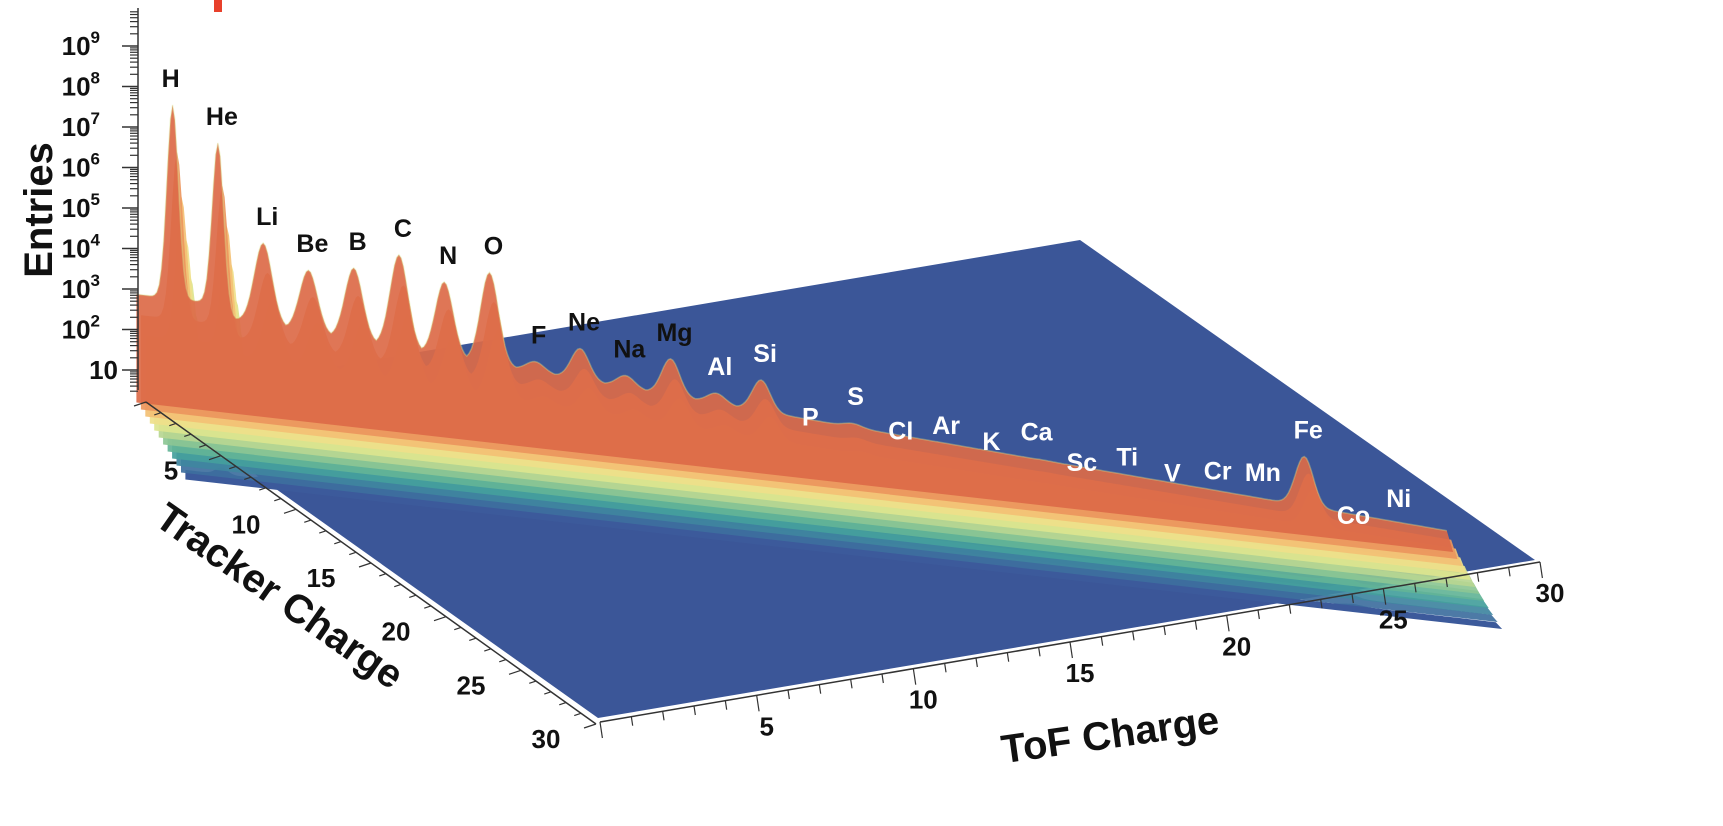  Describe the element at coordinates (246, 524) in the screenshot. I see `y-tick-label: 10` at that location.